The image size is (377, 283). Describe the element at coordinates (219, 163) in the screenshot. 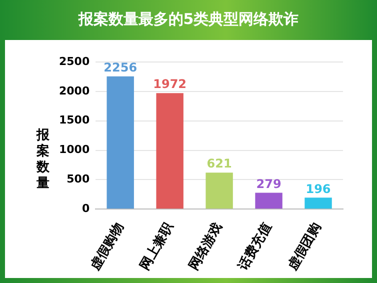

I see `data-label: 621` at that location.